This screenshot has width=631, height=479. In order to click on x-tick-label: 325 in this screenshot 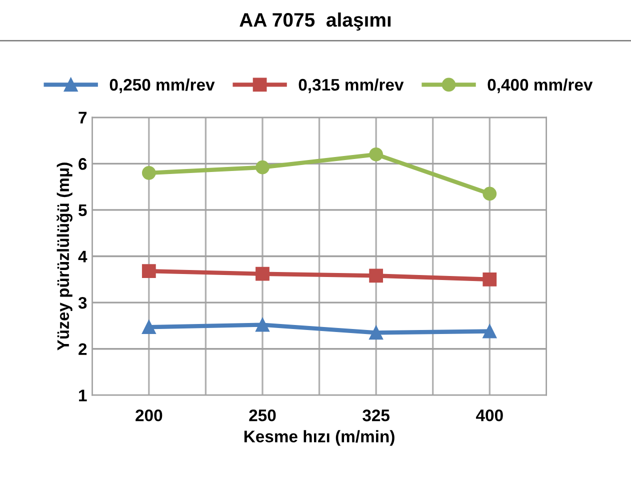, I will do `click(376, 416)`.